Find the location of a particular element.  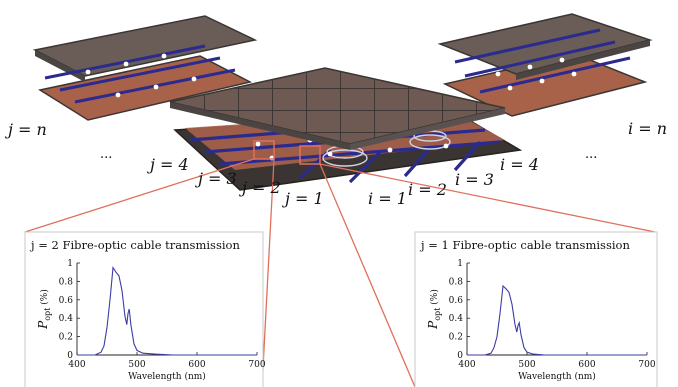

label-i-1: i = 1 is located at coordinates (387, 198).